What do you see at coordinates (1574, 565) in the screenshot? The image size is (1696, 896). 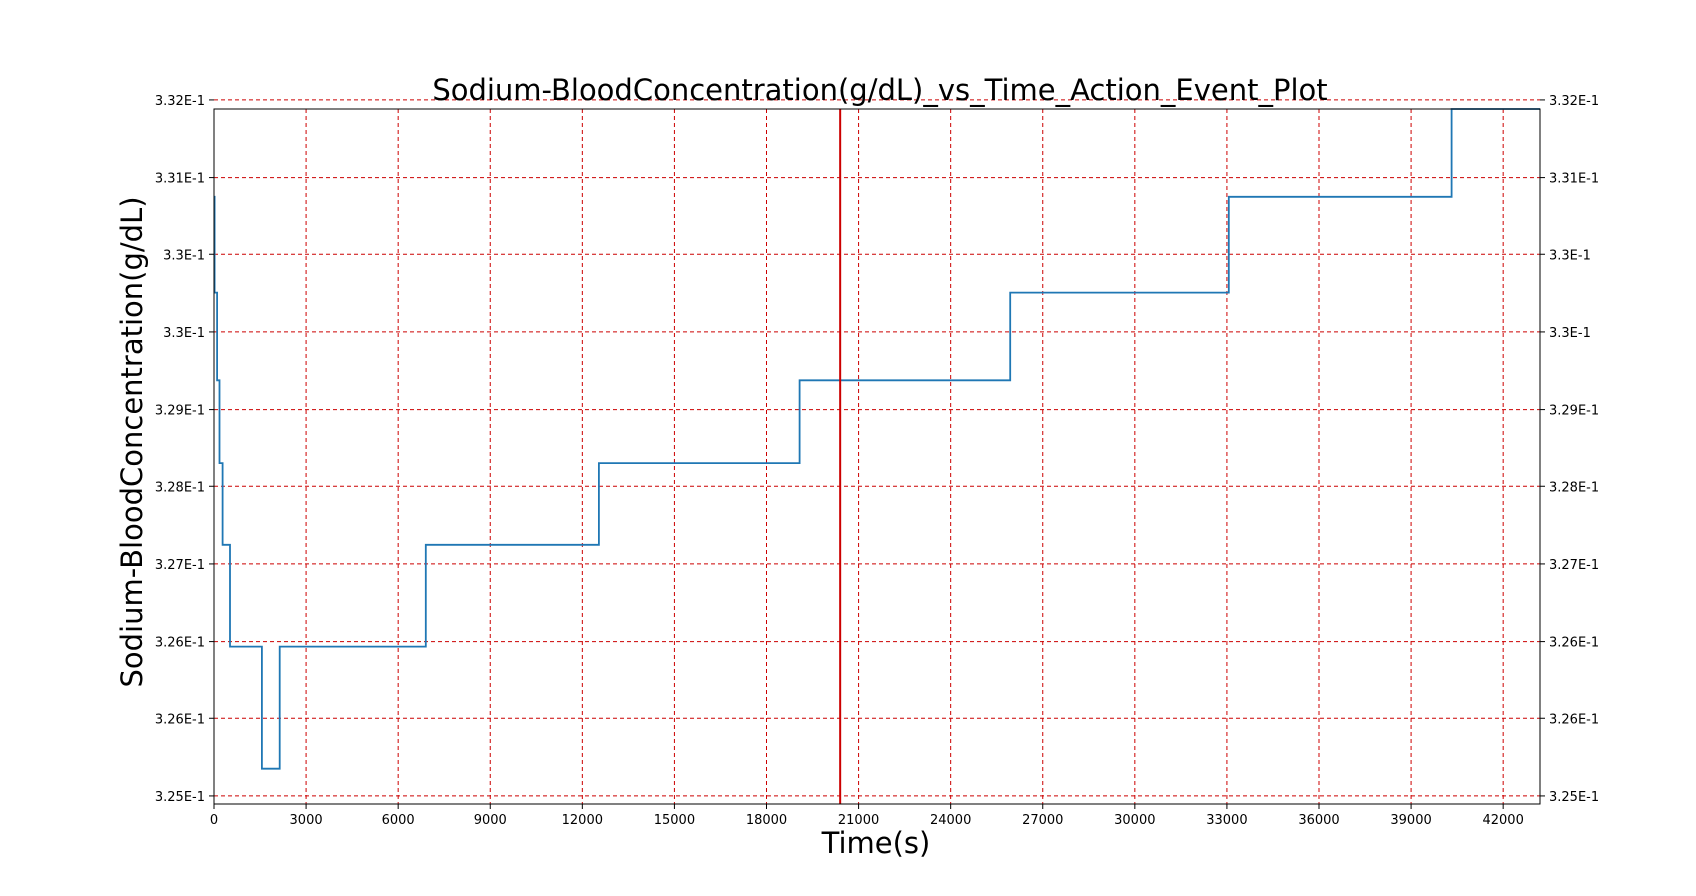 I see `y-tick-label-right: 3.27E-1` at bounding box center [1574, 565].